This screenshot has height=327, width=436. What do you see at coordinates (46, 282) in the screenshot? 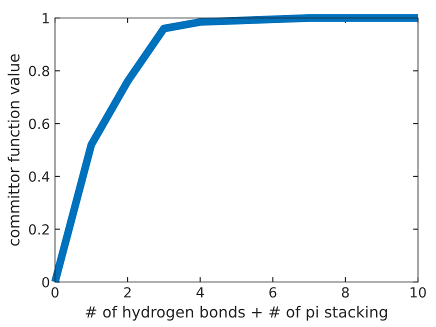
I see `y-tick-label: 0` at bounding box center [46, 282].